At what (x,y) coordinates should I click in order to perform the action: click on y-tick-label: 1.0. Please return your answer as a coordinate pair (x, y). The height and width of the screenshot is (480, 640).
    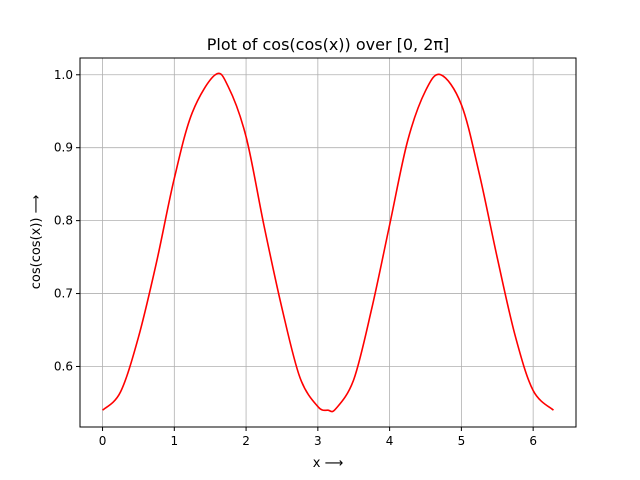
    Looking at the image, I should click on (63, 75).